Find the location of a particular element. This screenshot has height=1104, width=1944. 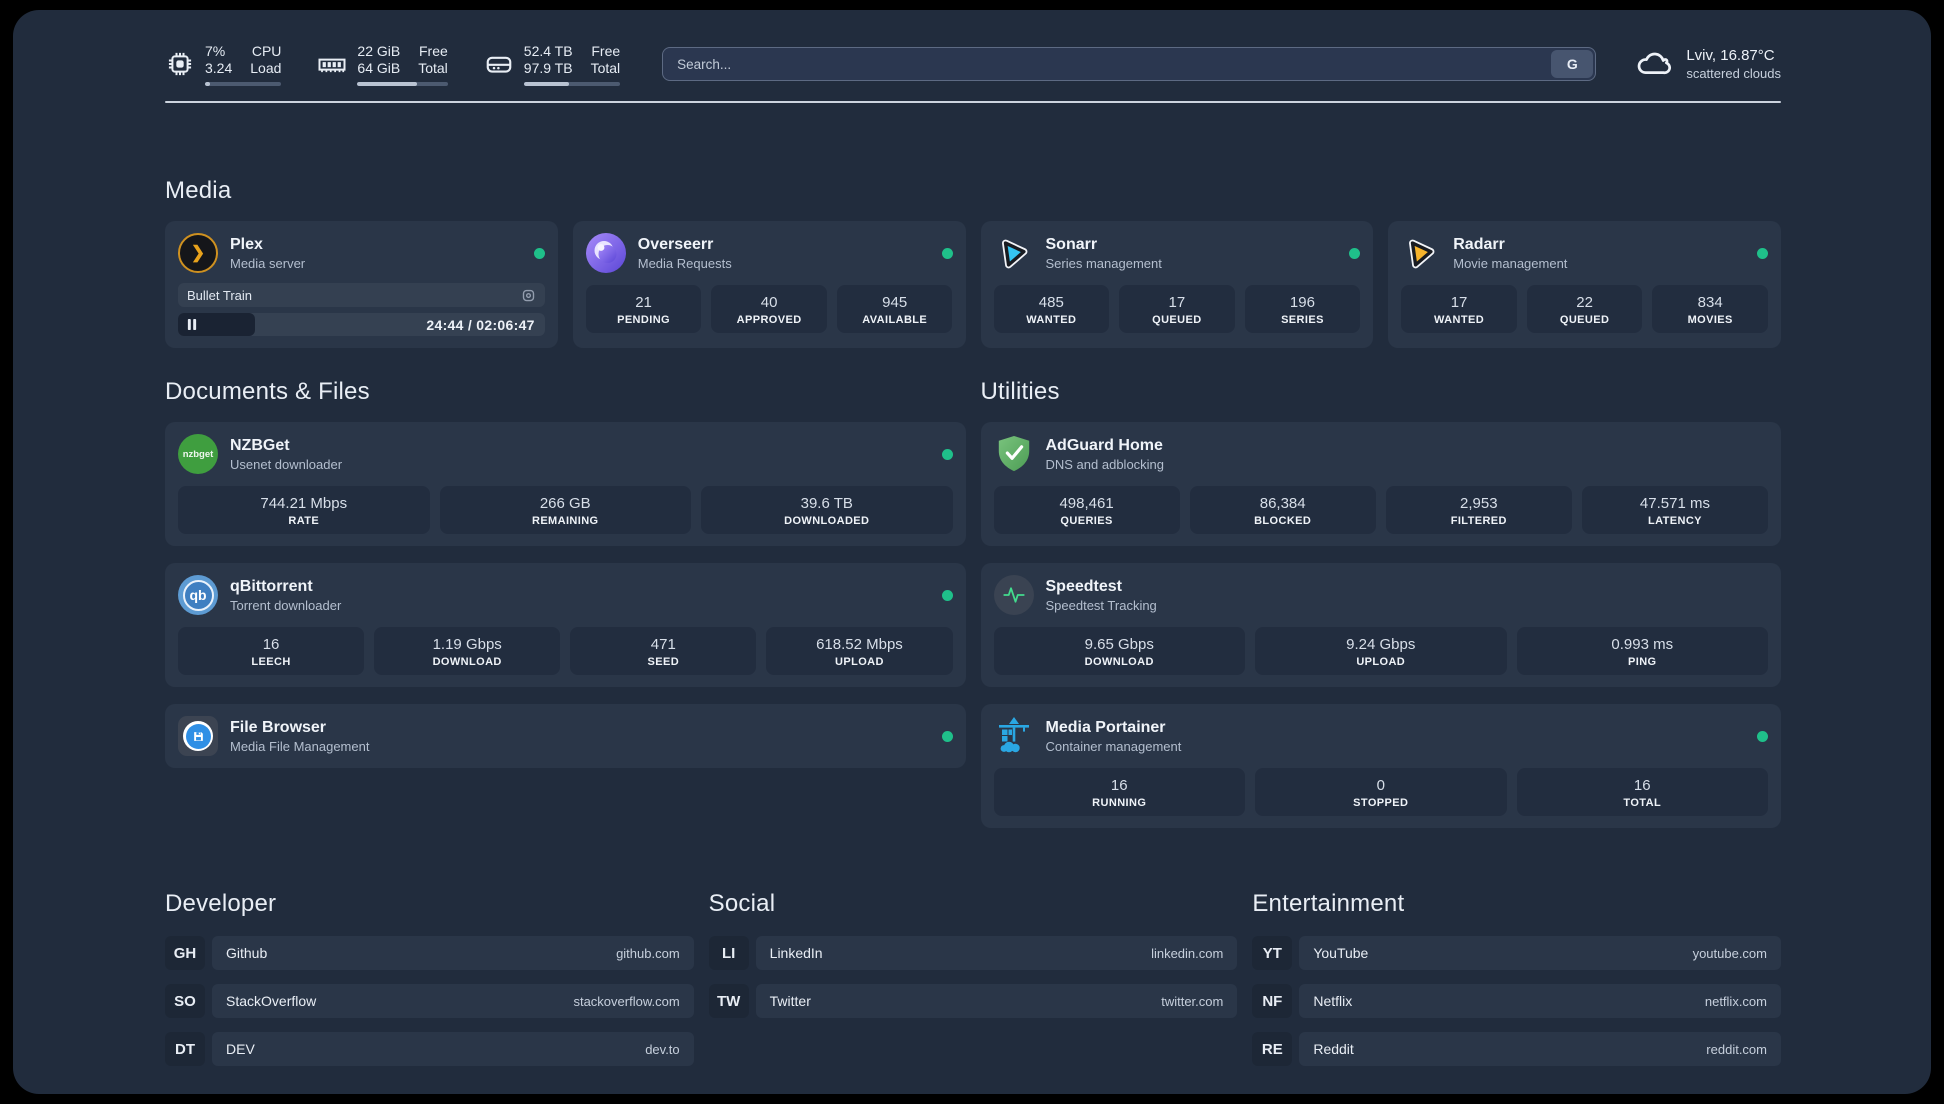

stat-label: UPLOAD is located at coordinates (859, 662).